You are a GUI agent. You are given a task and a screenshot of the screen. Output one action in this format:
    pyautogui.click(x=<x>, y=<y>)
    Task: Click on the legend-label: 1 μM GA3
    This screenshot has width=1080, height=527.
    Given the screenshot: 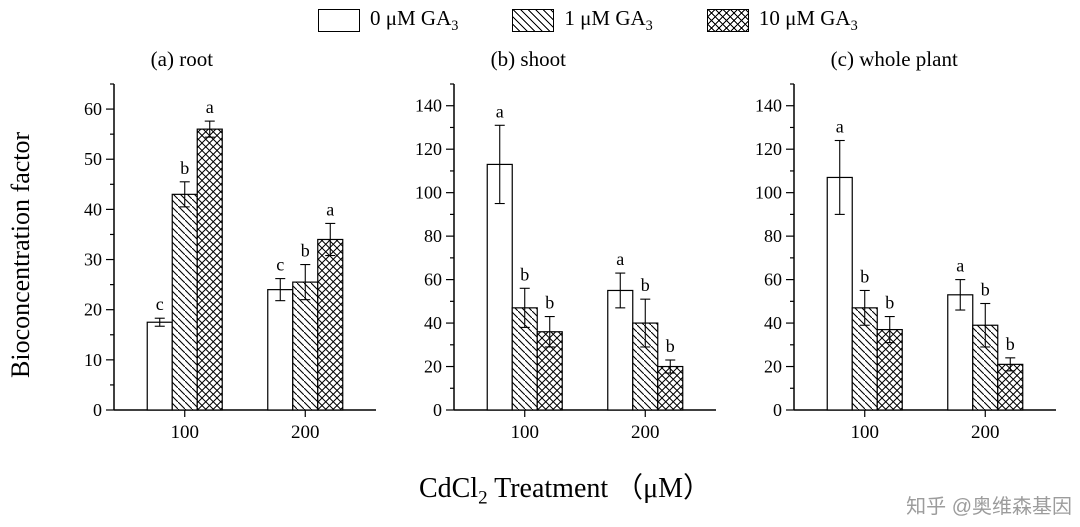 What is the action you would take?
    pyautogui.click(x=608, y=20)
    